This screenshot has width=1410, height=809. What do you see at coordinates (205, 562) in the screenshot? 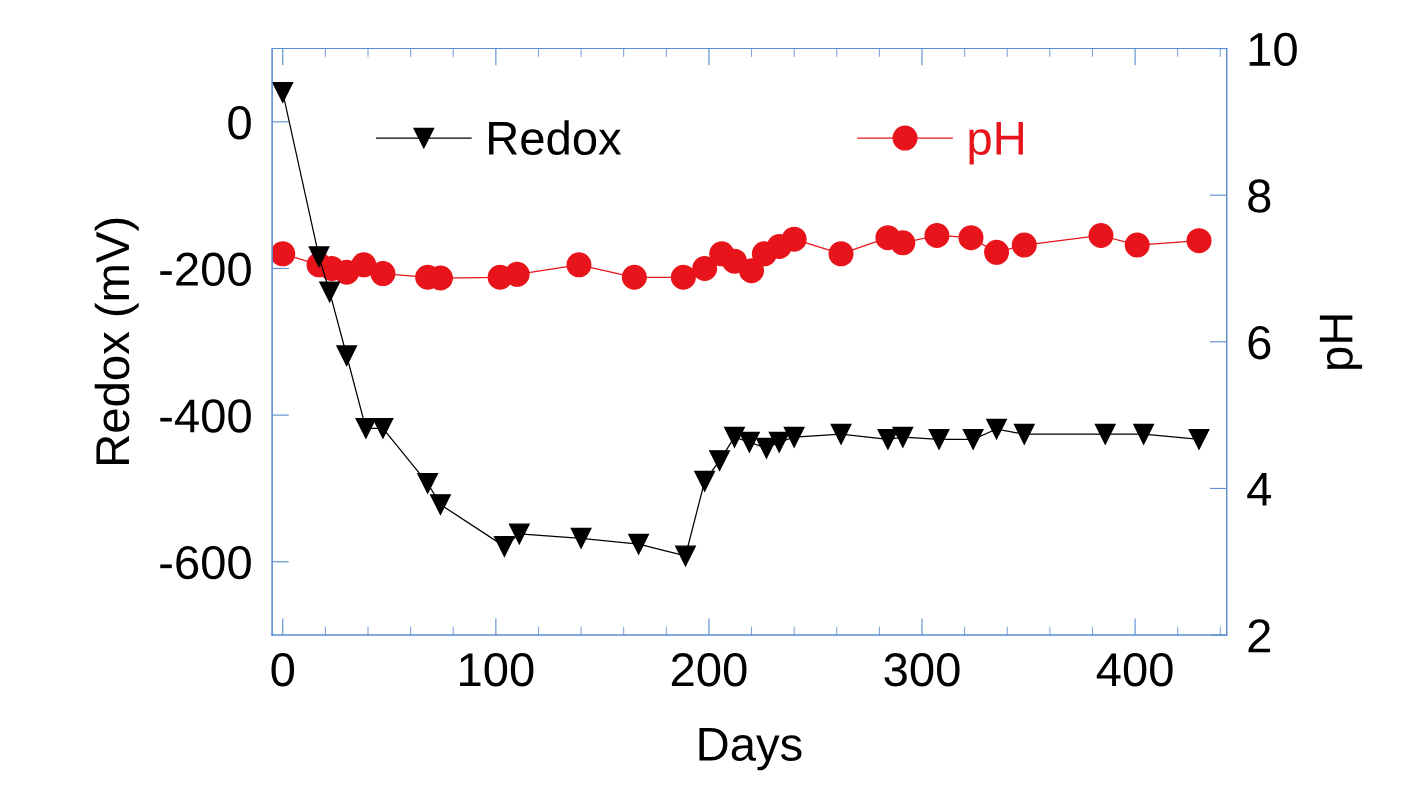
I see `y-tick-label: -600` at bounding box center [205, 562].